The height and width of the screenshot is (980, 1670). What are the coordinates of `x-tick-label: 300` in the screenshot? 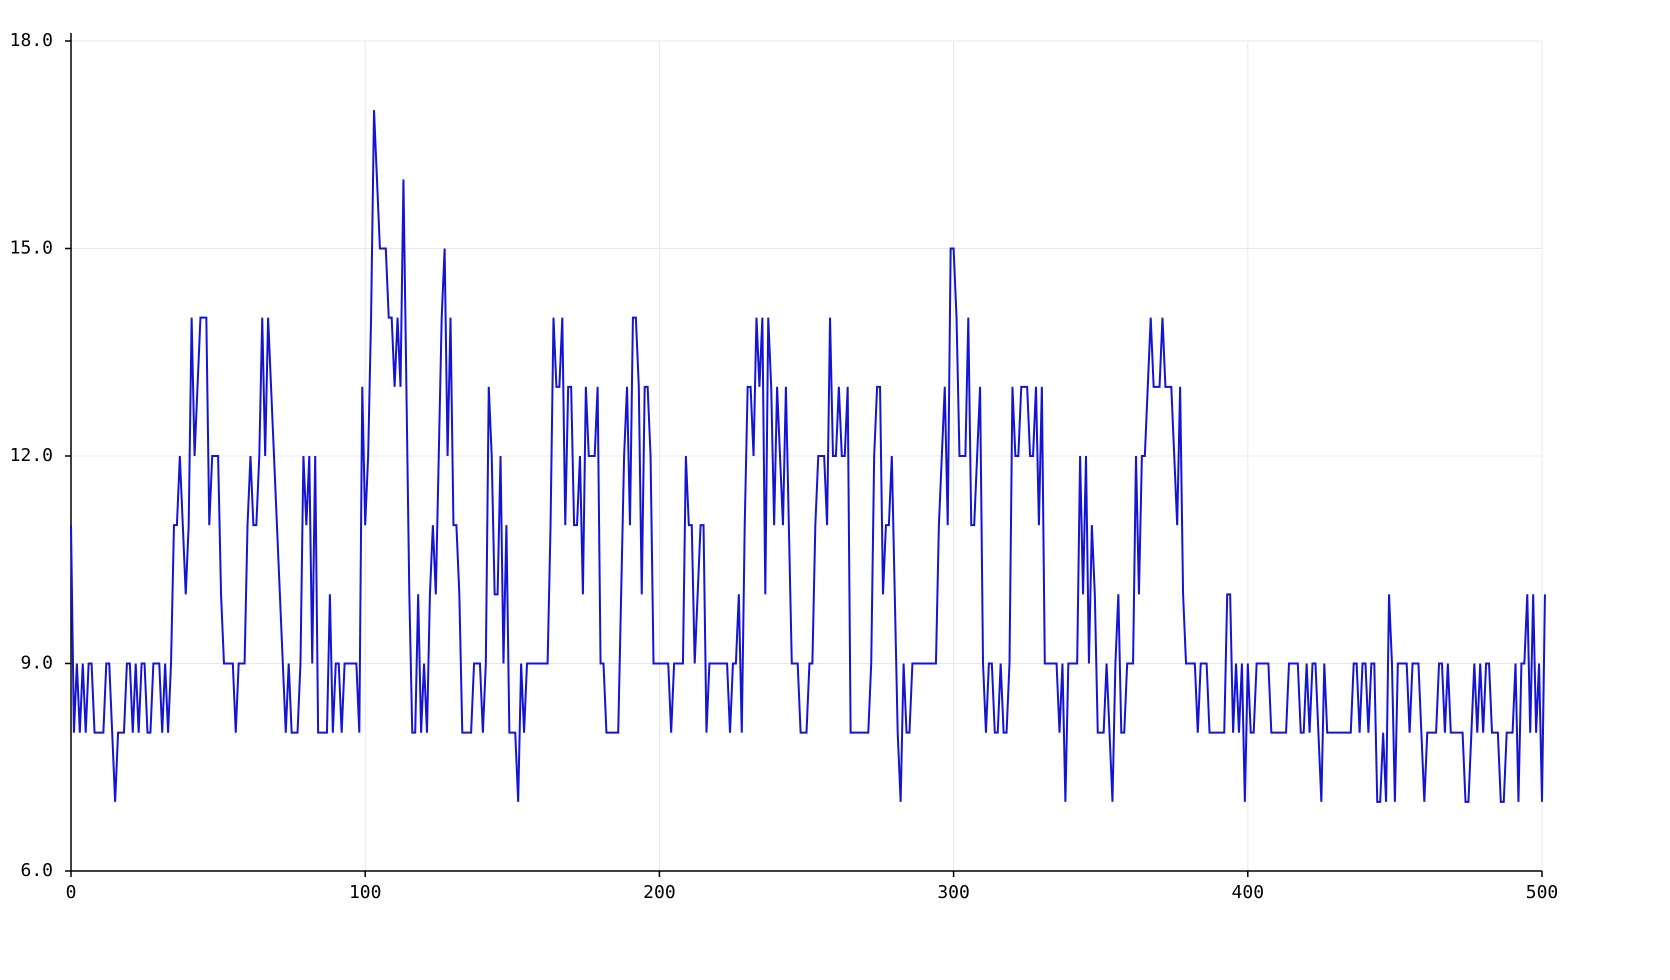 It's located at (953, 892).